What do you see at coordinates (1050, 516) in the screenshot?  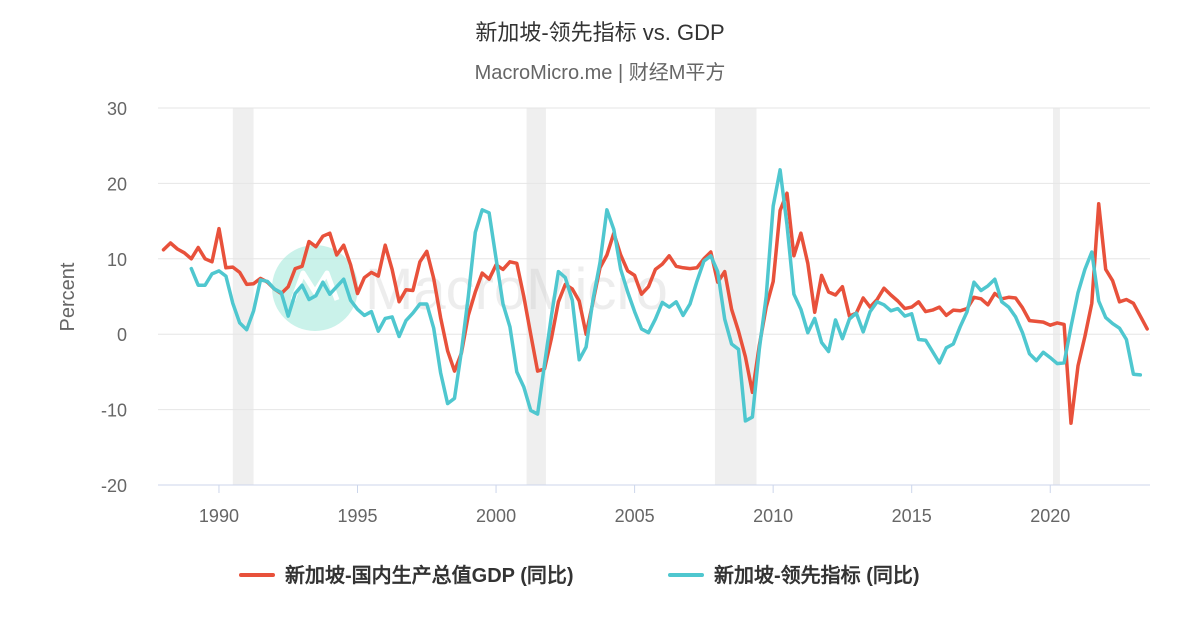 I see `x-tick-label: 2020` at bounding box center [1050, 516].